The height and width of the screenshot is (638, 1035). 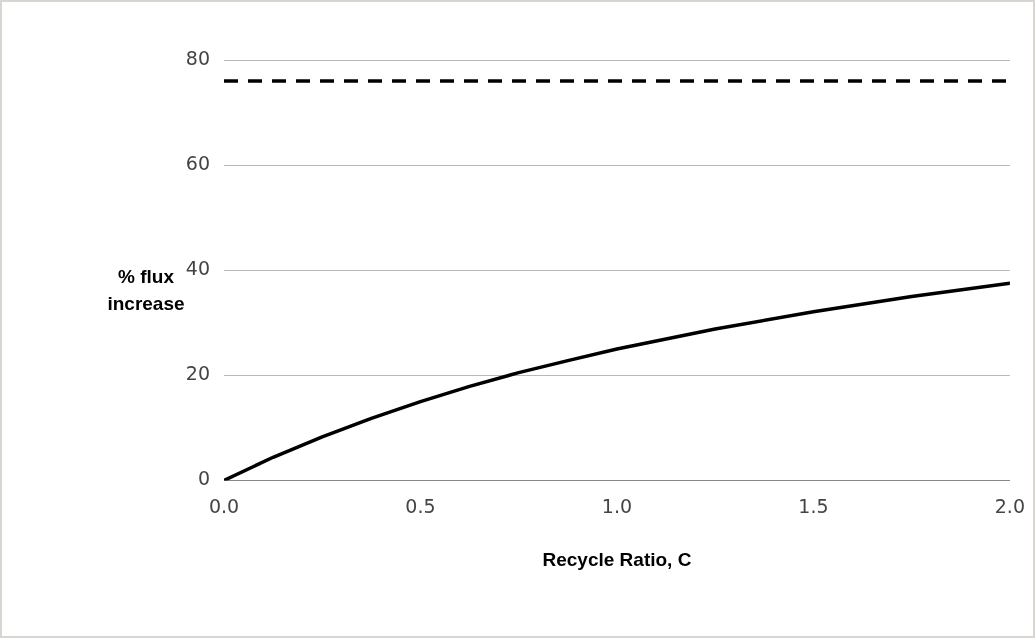 I want to click on y-tick-label: 80, so click(x=197, y=57).